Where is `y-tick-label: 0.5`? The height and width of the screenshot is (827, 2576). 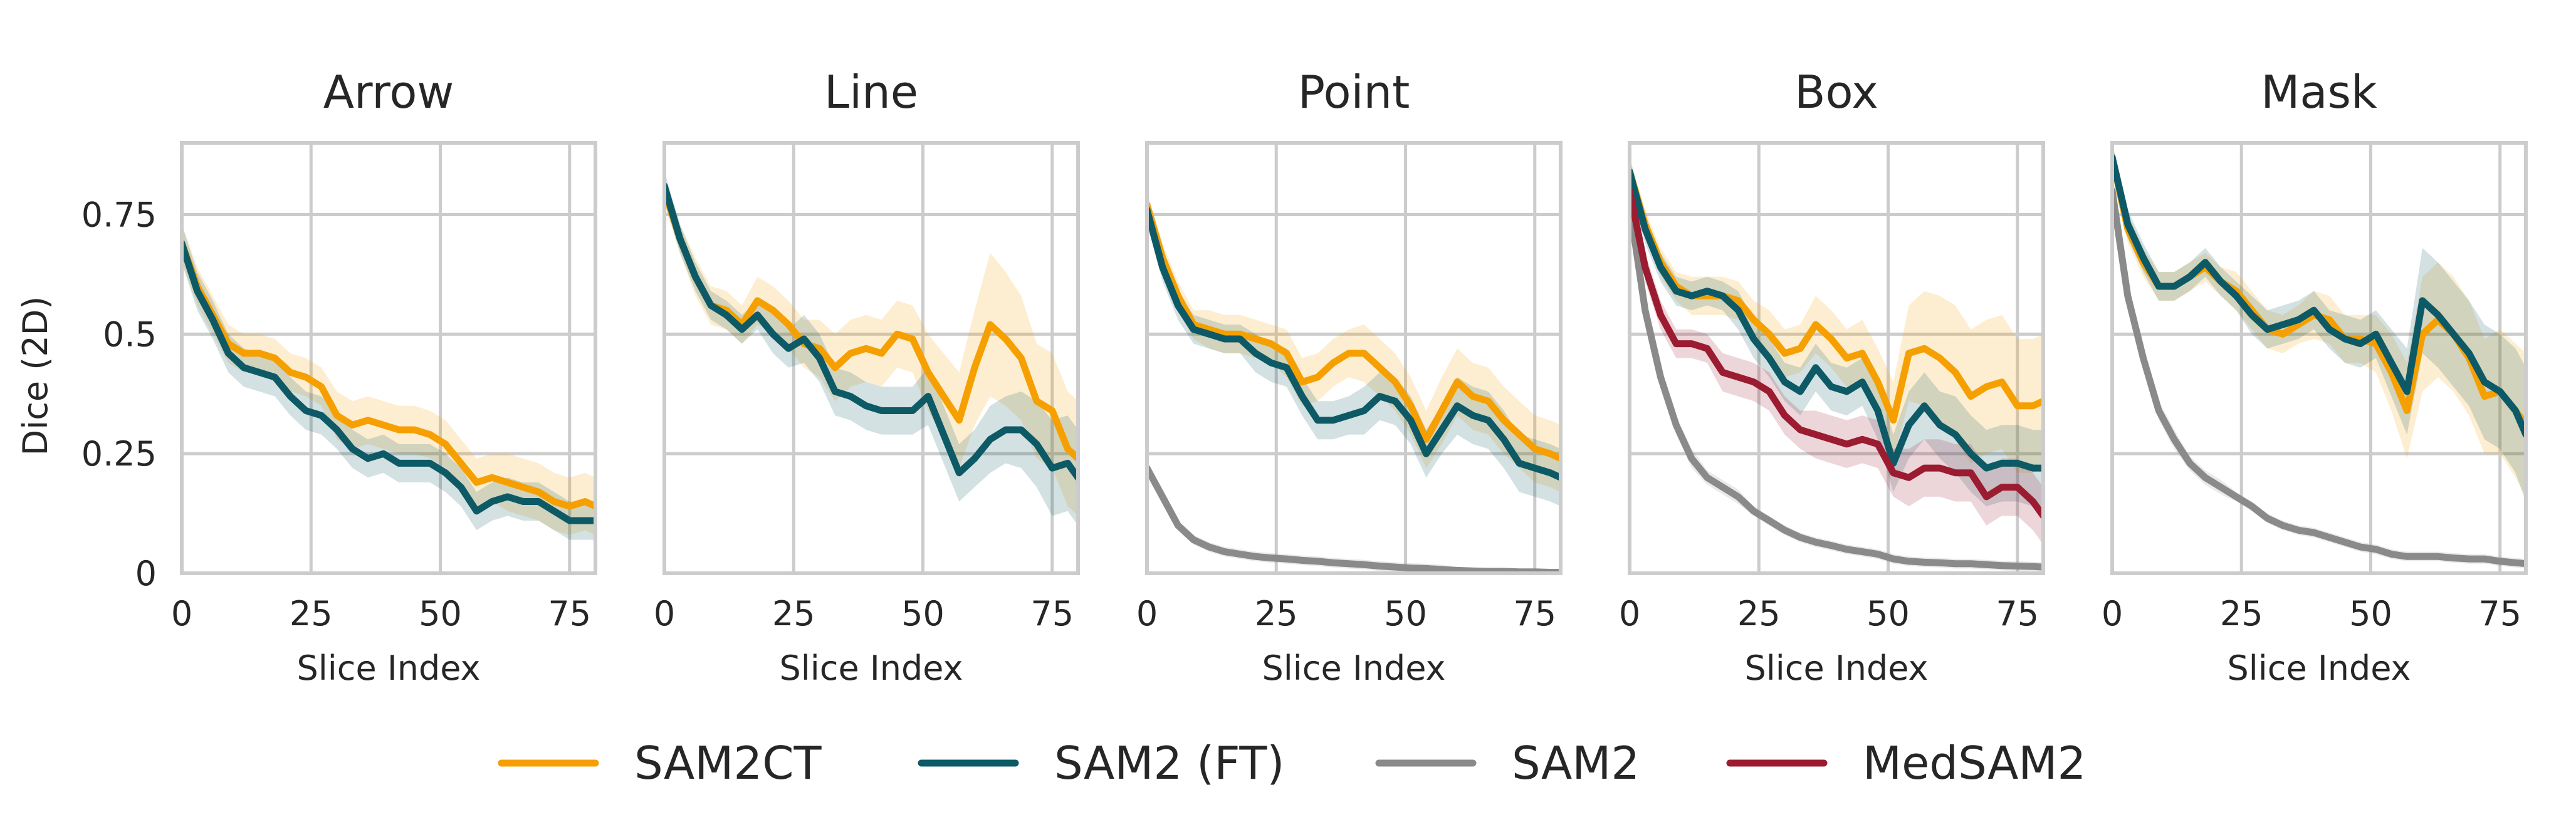 y-tick-label: 0.5 is located at coordinates (130, 334).